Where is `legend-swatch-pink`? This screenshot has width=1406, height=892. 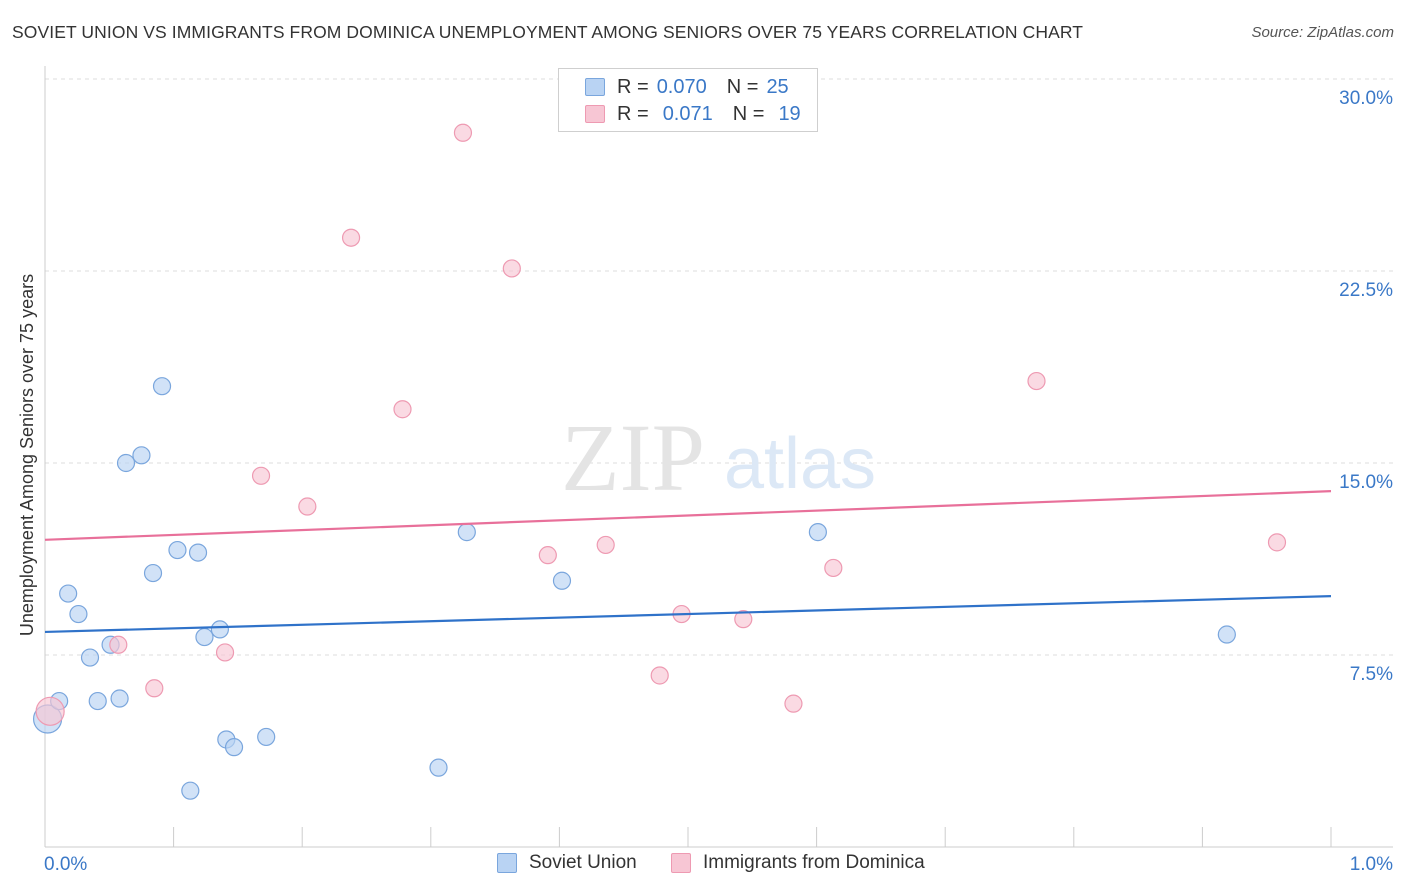
legend-swatch-pink is located at coordinates (595, 114).